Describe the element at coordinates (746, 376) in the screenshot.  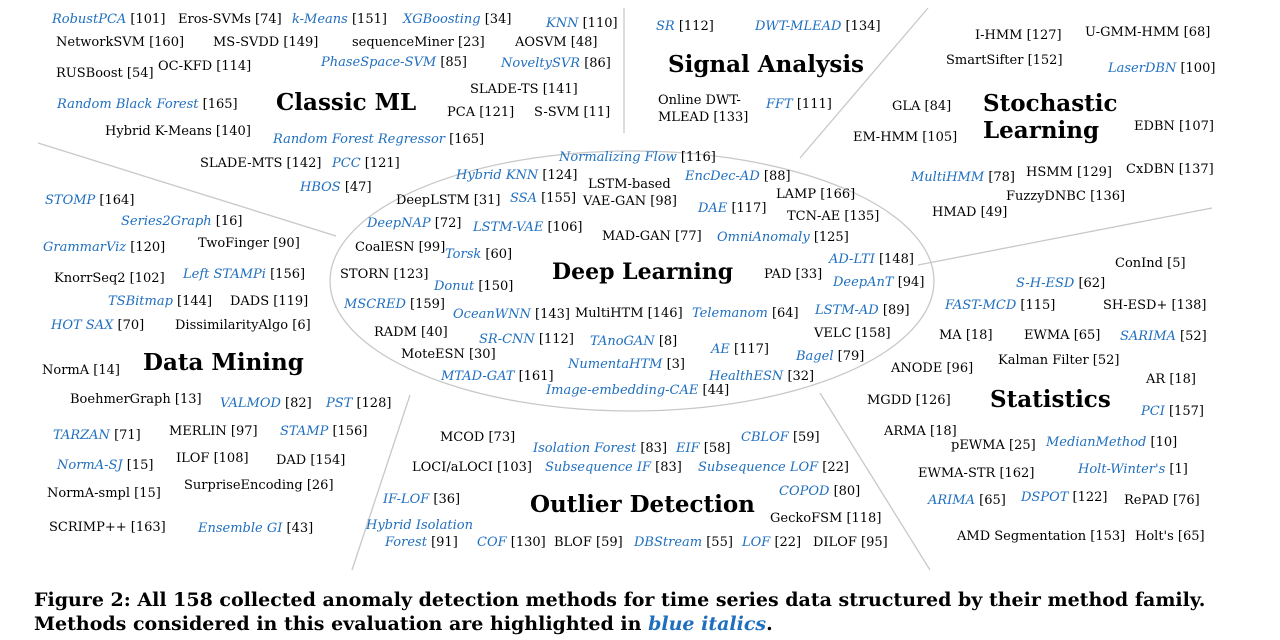
I see `method-name: HealthESN` at that location.